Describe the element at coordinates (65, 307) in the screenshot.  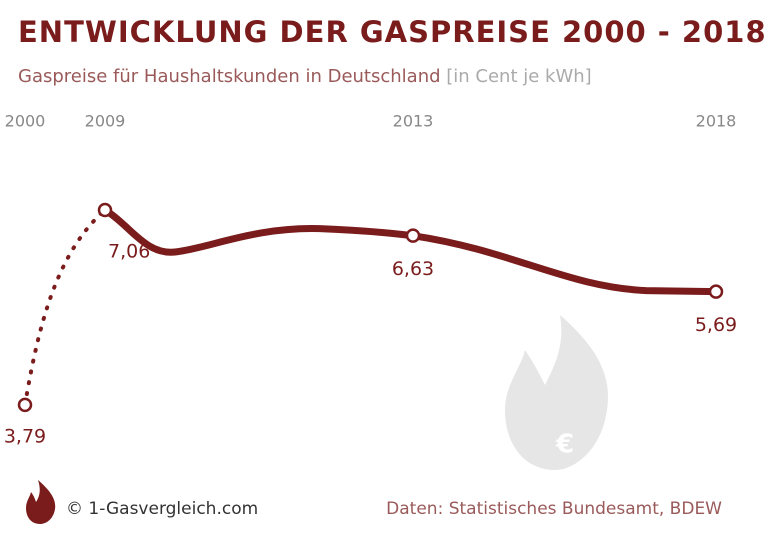
I see `line-dotted` at that location.